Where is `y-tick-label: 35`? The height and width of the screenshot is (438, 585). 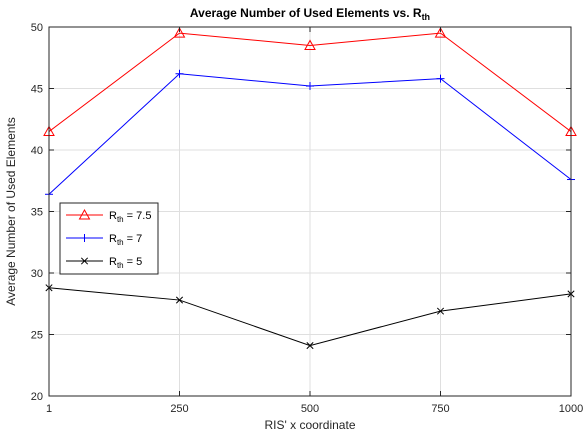 y-tick-label: 35 is located at coordinates (37, 213).